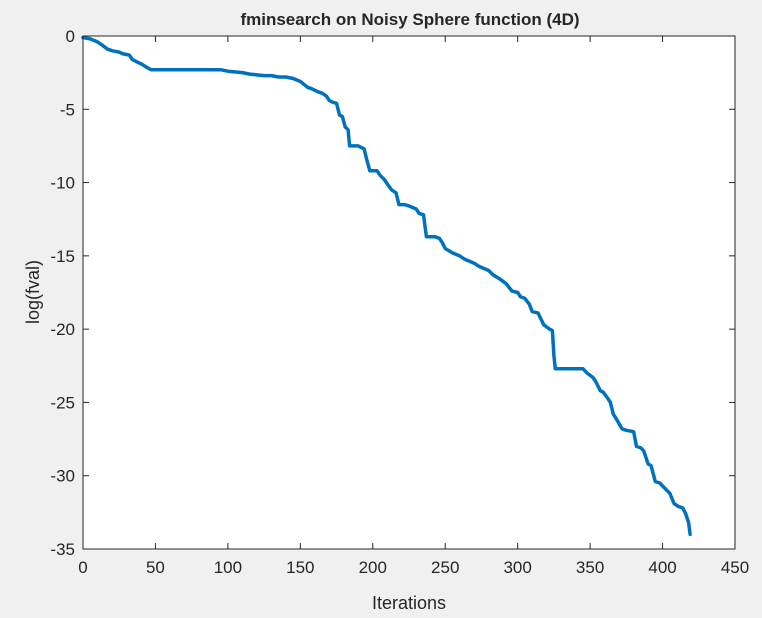 Image resolution: width=762 pixels, height=618 pixels. Describe the element at coordinates (590, 567) in the screenshot. I see `x-tick-label: 350` at that location.